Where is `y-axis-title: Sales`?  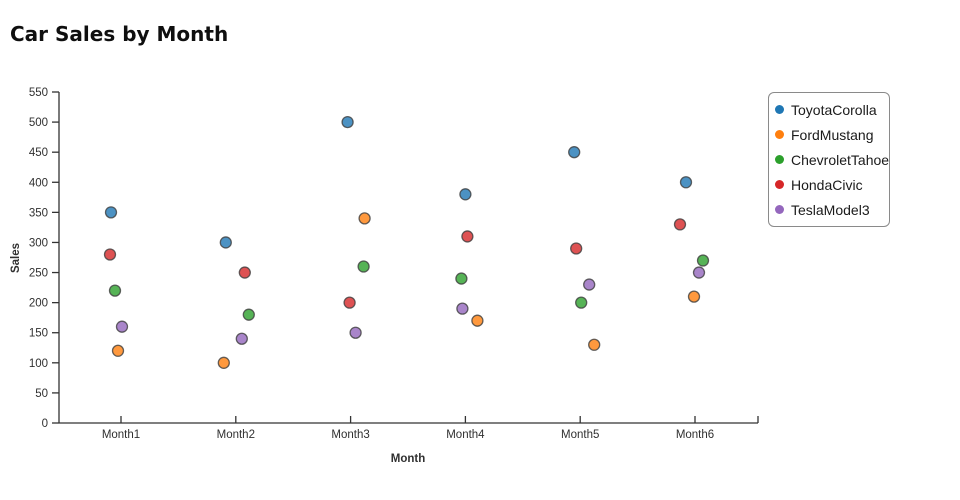
y-axis-title: Sales is located at coordinates (16, 258).